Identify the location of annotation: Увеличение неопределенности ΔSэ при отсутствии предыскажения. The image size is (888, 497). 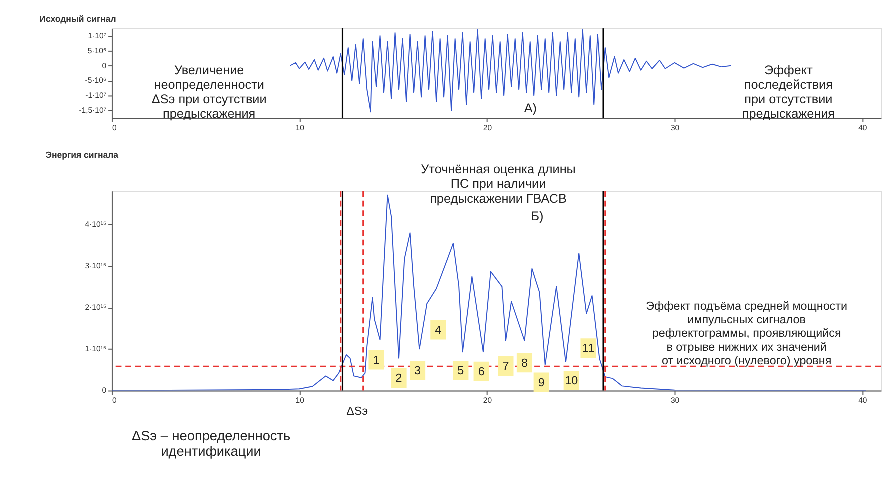
(209, 92).